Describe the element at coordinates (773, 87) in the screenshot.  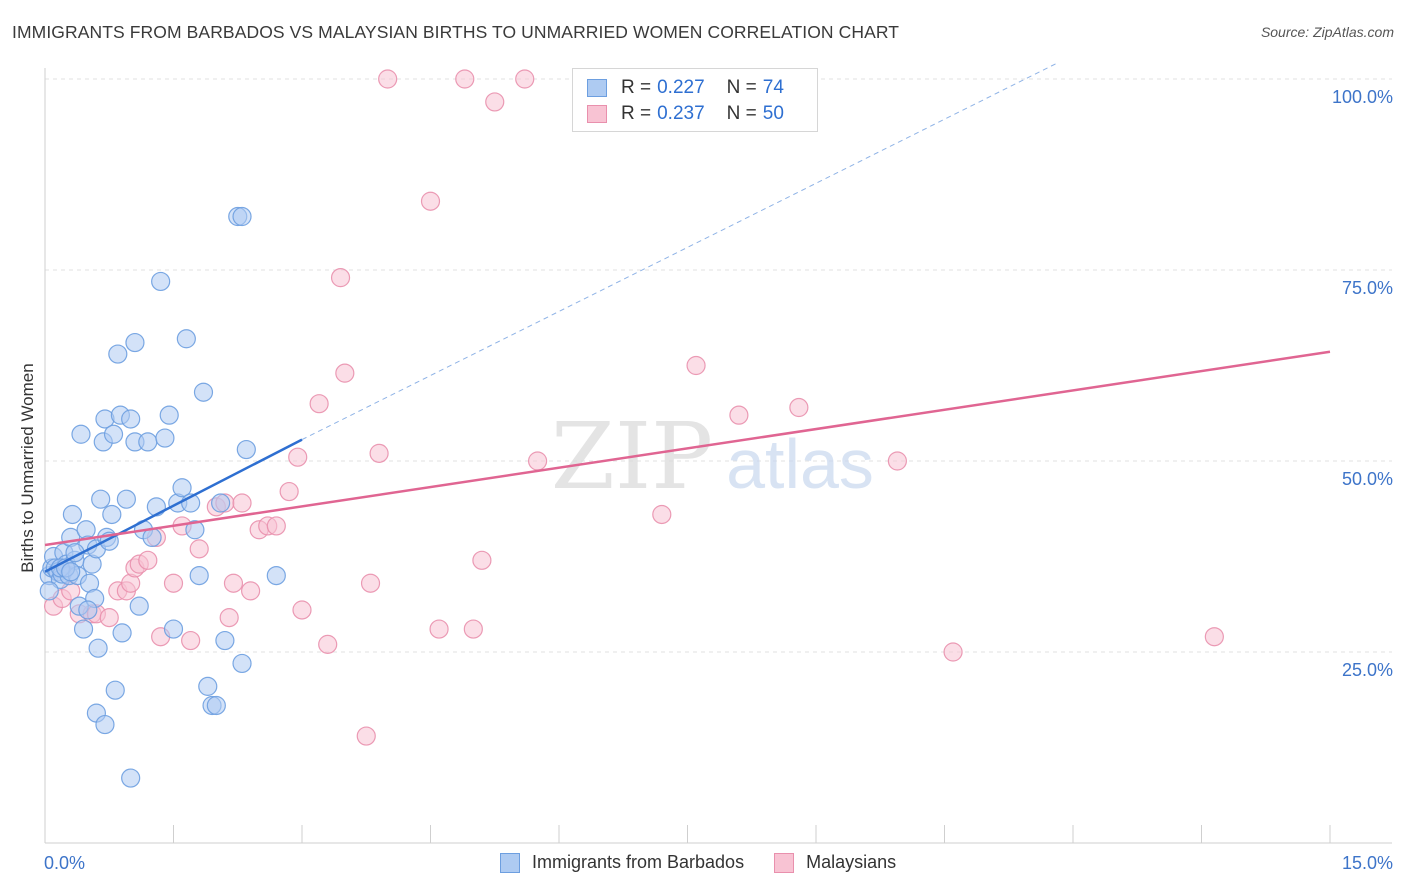
I see `legend-n-value: 74` at that location.